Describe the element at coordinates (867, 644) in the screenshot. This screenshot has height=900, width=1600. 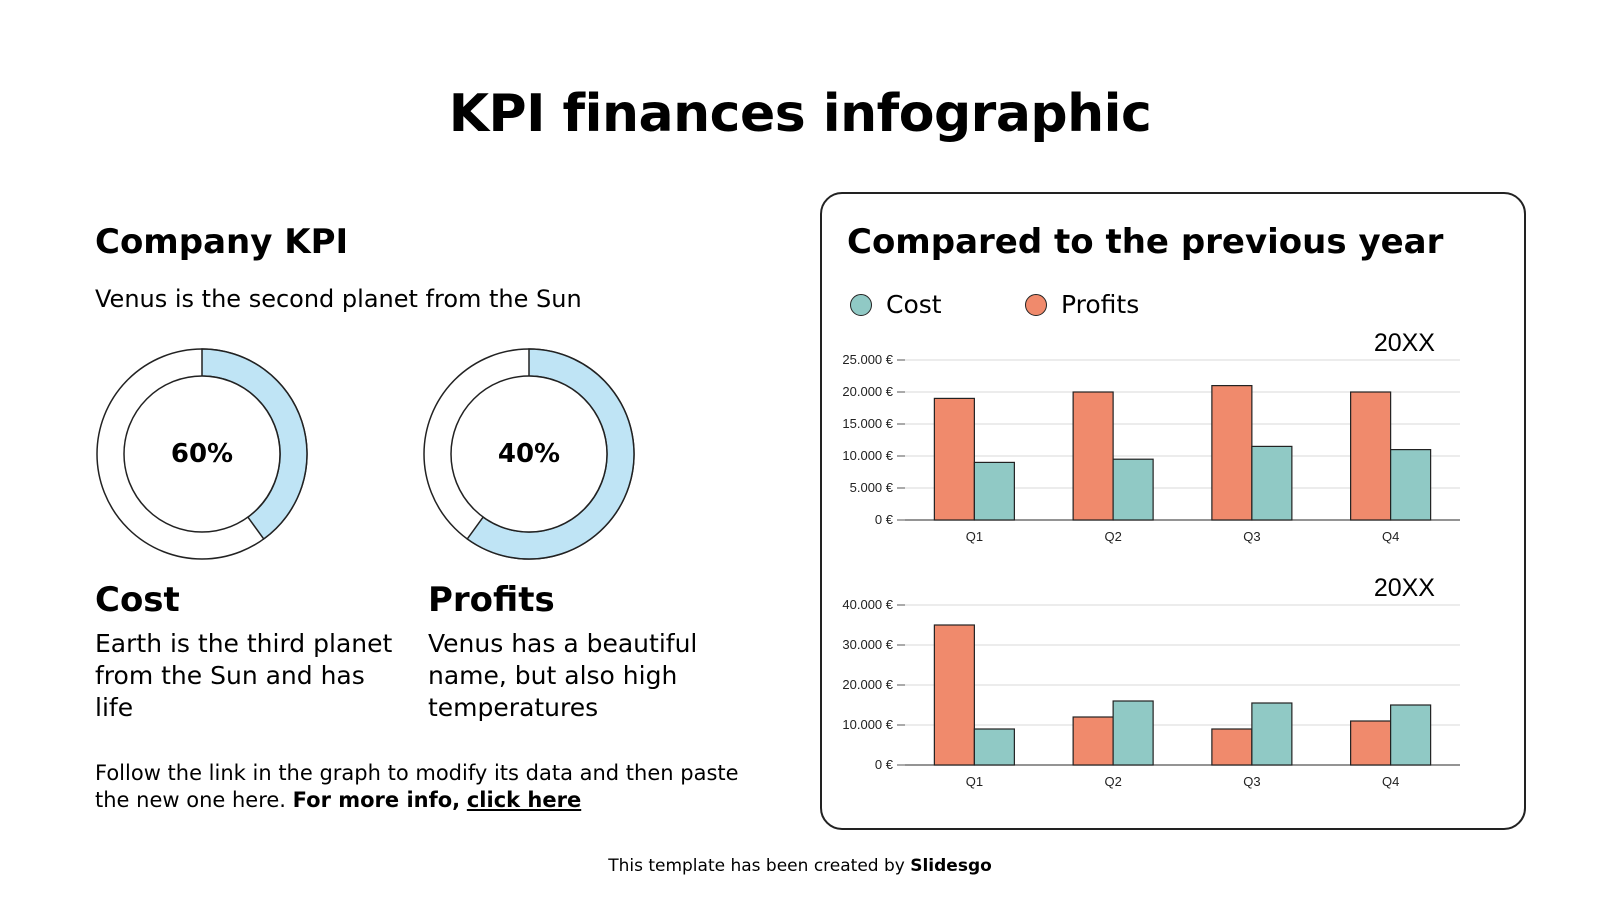
I see `y-tick-label: 30.000 €` at that location.